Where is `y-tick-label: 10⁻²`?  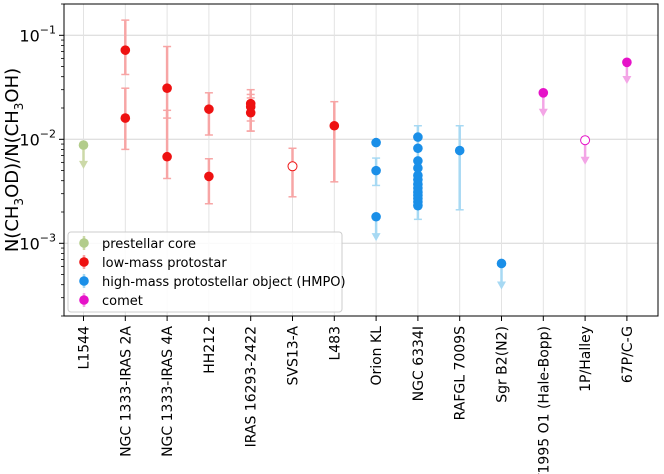
y-tick-label: 10⁻² is located at coordinates (37, 138).